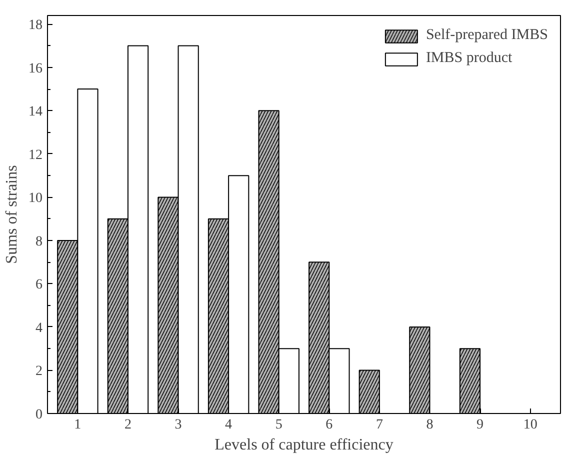 The image size is (580, 456). Describe the element at coordinates (329, 425) in the screenshot. I see `x-tick-label: 6` at that location.